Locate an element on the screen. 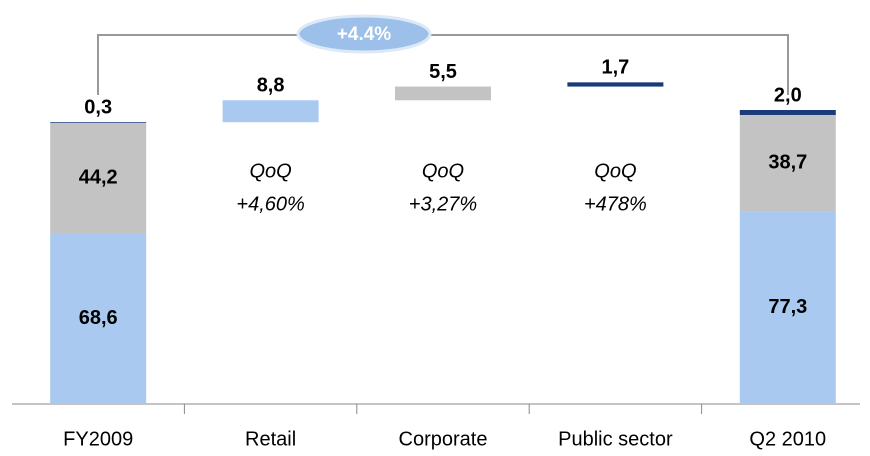  note: +4,60% is located at coordinates (270, 204).